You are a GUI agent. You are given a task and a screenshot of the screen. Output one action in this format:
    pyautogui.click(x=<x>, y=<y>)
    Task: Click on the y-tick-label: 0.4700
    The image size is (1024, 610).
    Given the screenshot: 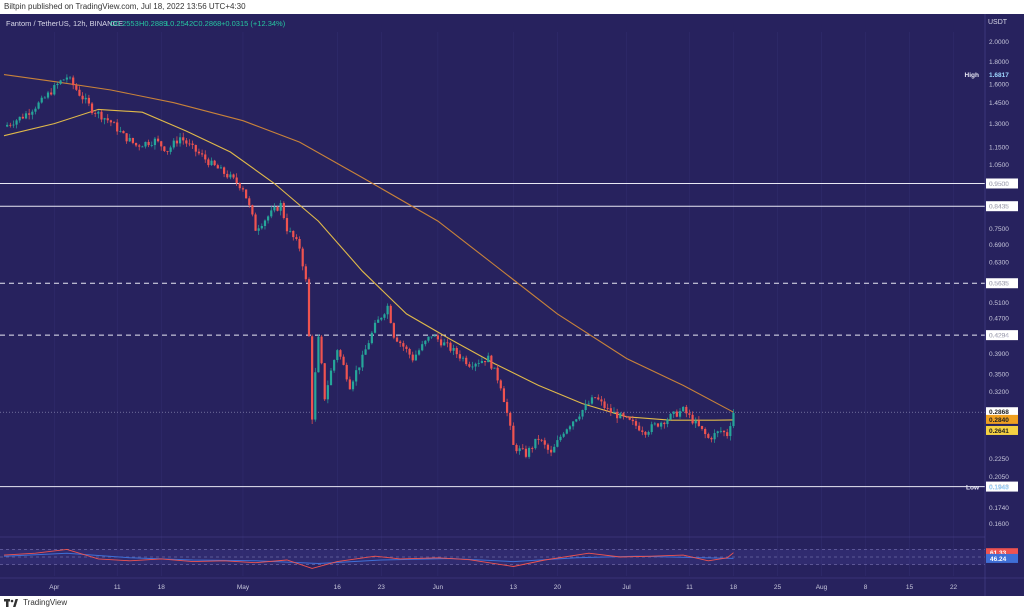 What is the action you would take?
    pyautogui.click(x=999, y=318)
    